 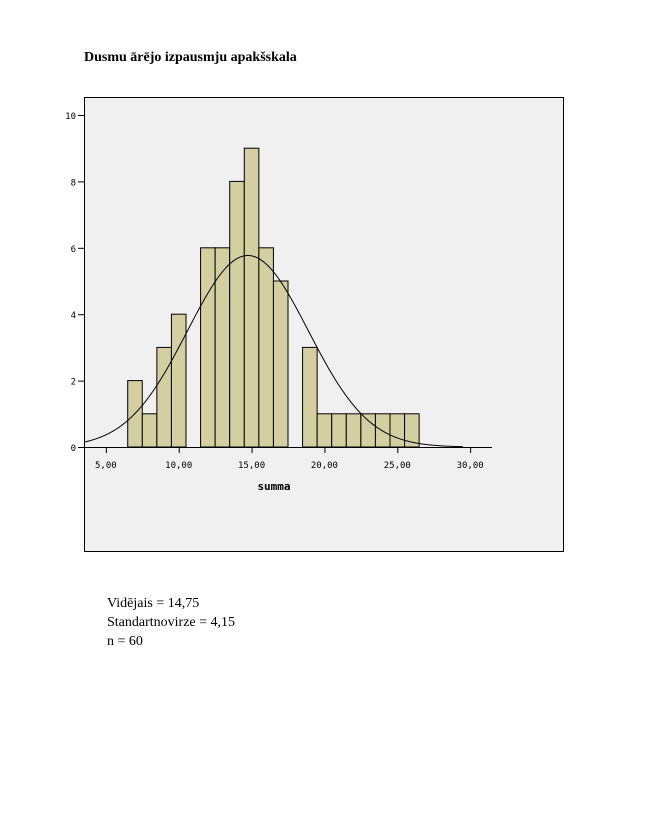 What do you see at coordinates (397, 466) in the screenshot?
I see `x-tick-label: 25,00` at bounding box center [397, 466].